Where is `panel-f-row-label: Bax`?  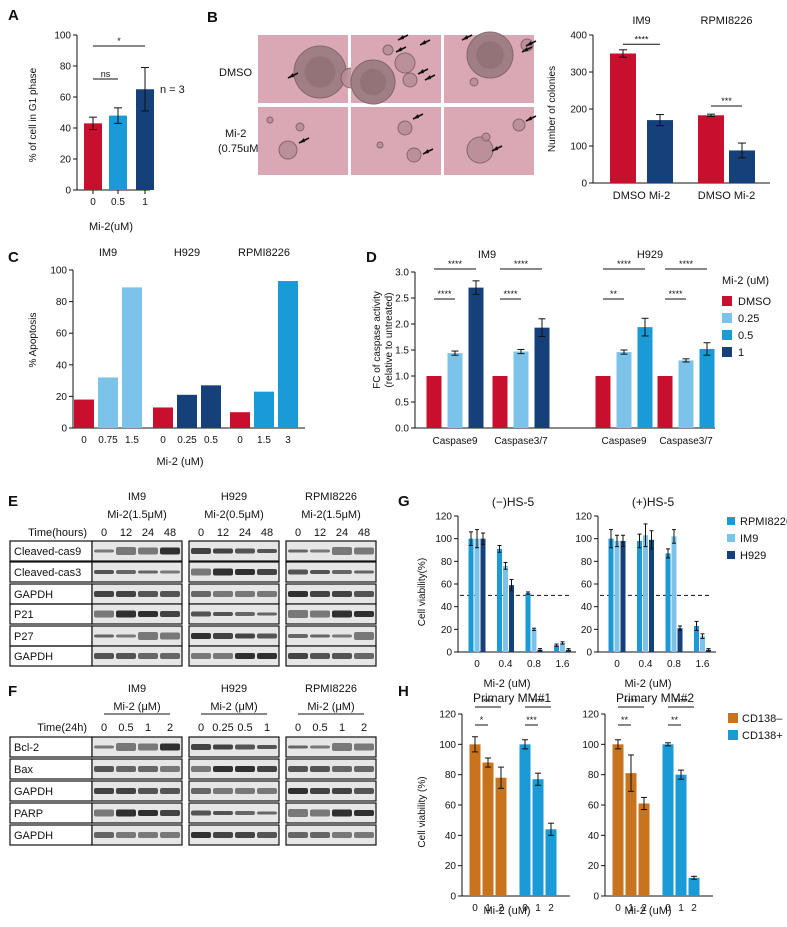 panel-f-row-label: Bax is located at coordinates (23, 770).